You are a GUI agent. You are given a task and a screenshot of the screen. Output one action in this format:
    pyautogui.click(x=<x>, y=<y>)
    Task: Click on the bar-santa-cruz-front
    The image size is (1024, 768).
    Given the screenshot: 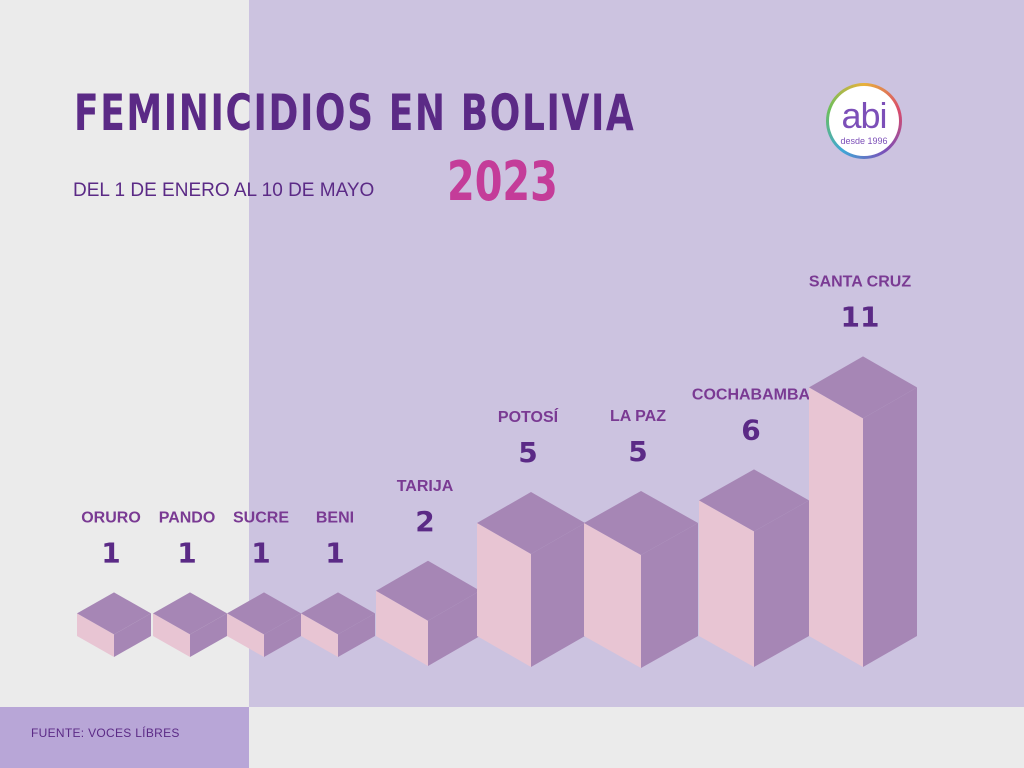 What is the action you would take?
    pyautogui.click(x=836, y=527)
    